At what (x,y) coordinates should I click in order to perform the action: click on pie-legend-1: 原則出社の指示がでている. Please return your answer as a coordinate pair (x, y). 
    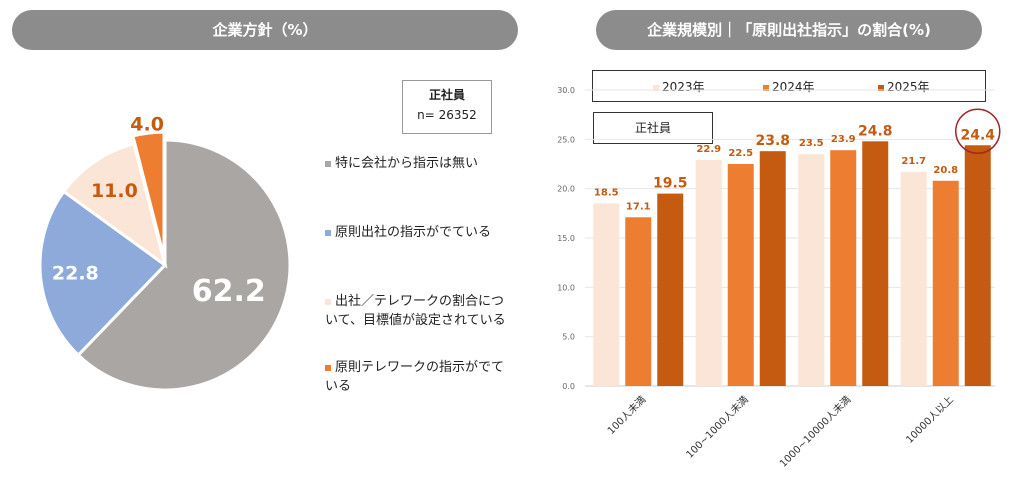
    Looking at the image, I should click on (420, 232).